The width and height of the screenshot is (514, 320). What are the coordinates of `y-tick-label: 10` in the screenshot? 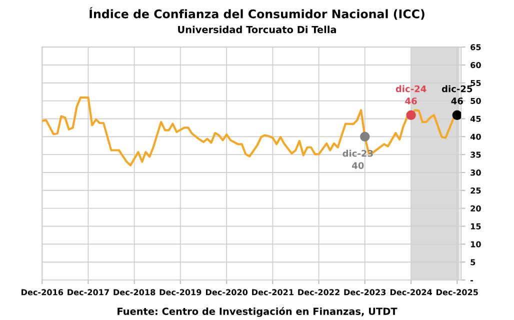 It's located at (475, 244).